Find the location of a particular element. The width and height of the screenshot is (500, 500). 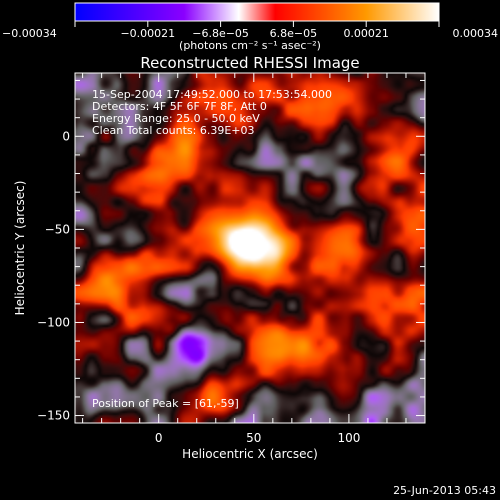

annotation-clean: Clean Total counts: 6.39E+03 is located at coordinates (173, 130).